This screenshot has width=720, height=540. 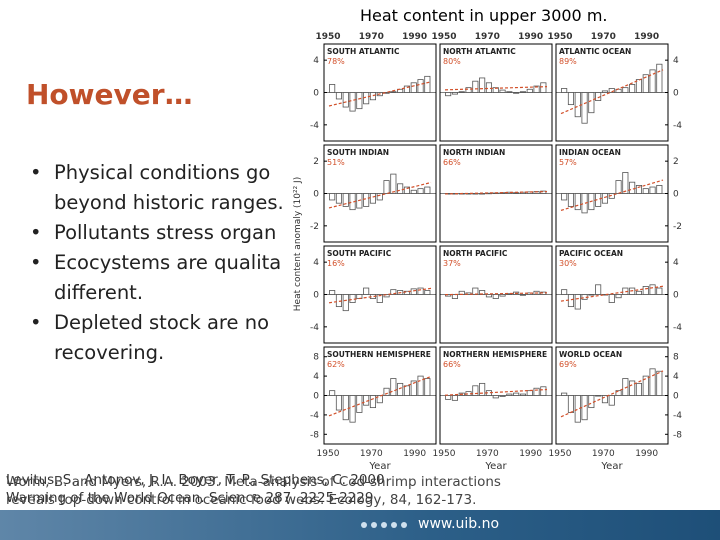 What do you see at coordinates (336, 61) in the screenshot?
I see `panel-percent: 78%` at bounding box center [336, 61].